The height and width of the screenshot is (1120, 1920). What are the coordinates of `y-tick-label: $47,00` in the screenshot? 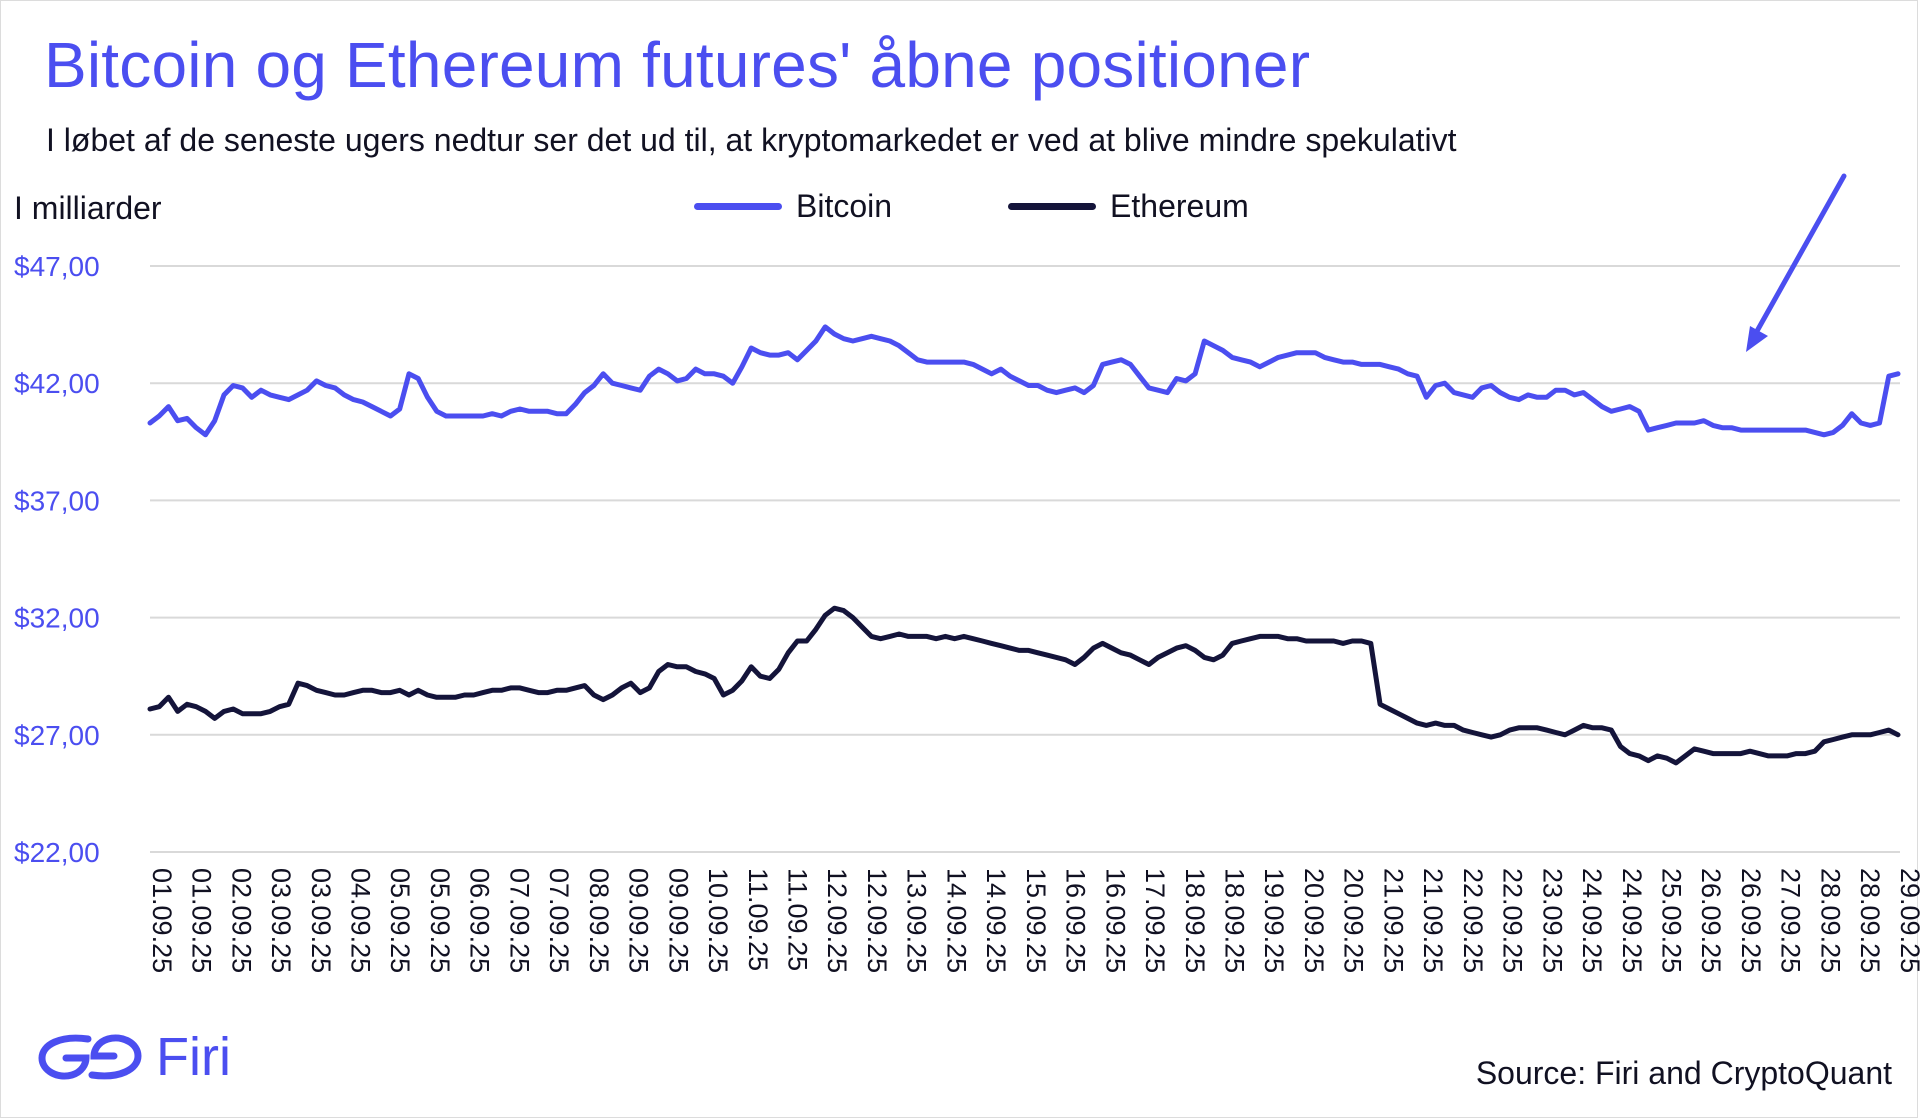 It's located at (57, 266).